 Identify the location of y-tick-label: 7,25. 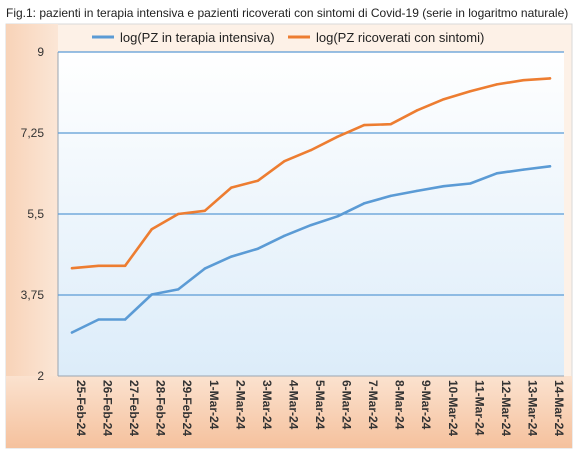
(33, 133).